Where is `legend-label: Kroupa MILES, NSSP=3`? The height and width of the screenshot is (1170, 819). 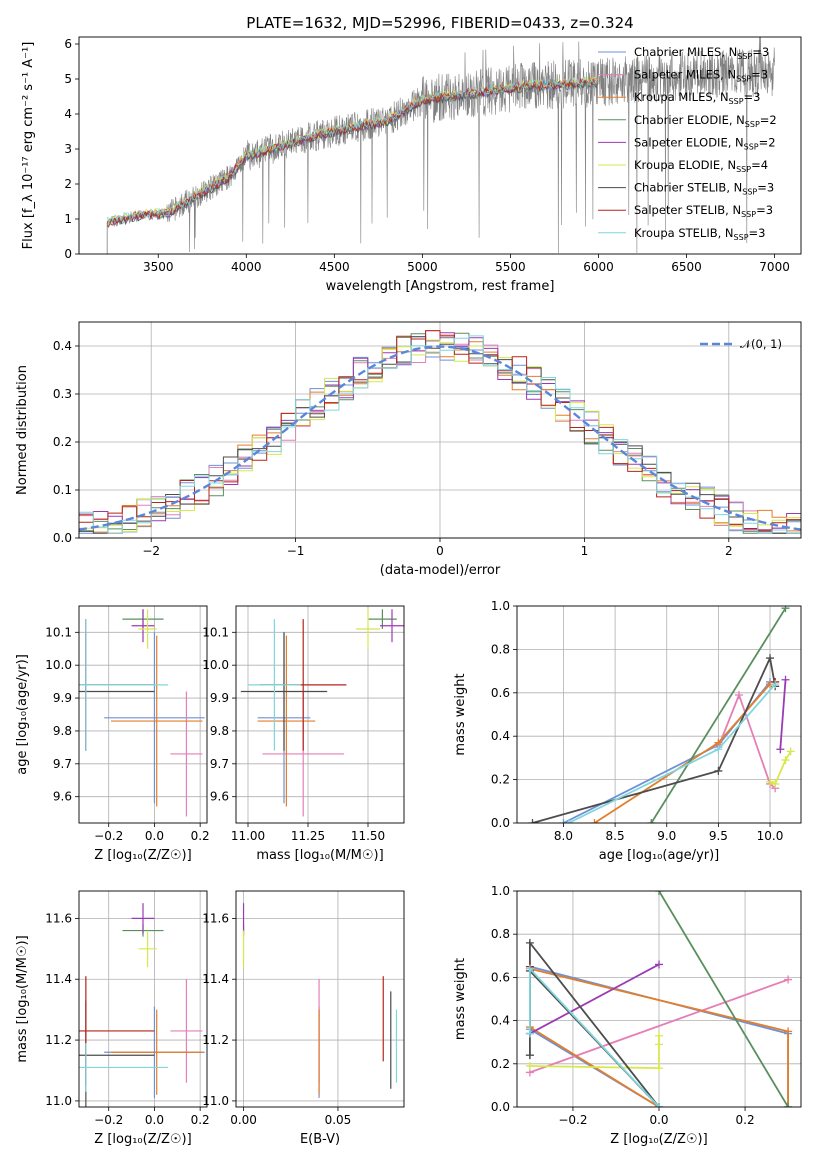 legend-label: Kroupa MILES, NSSP=3 is located at coordinates (697, 98).